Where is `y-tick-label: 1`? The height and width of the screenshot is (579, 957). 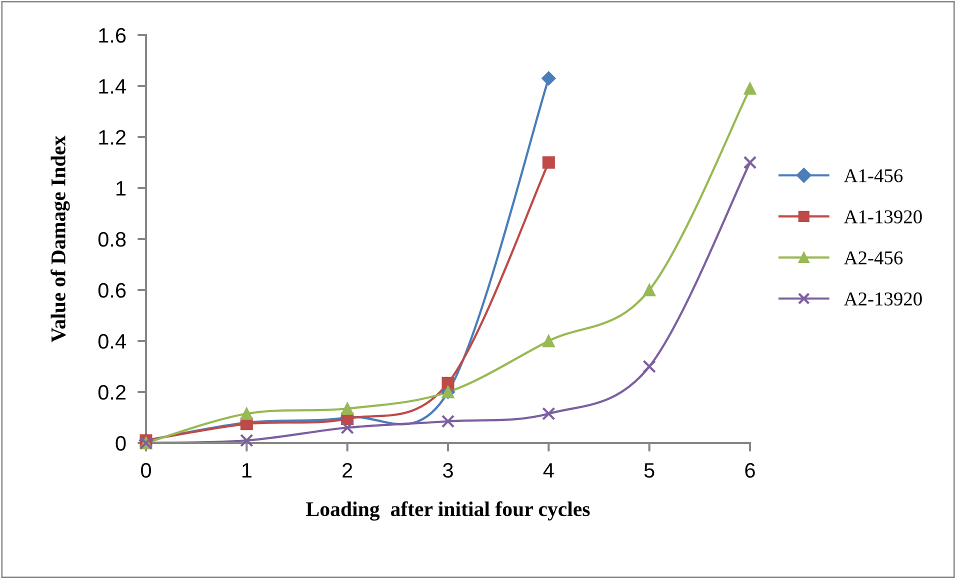 y-tick-label: 1 is located at coordinates (121, 188).